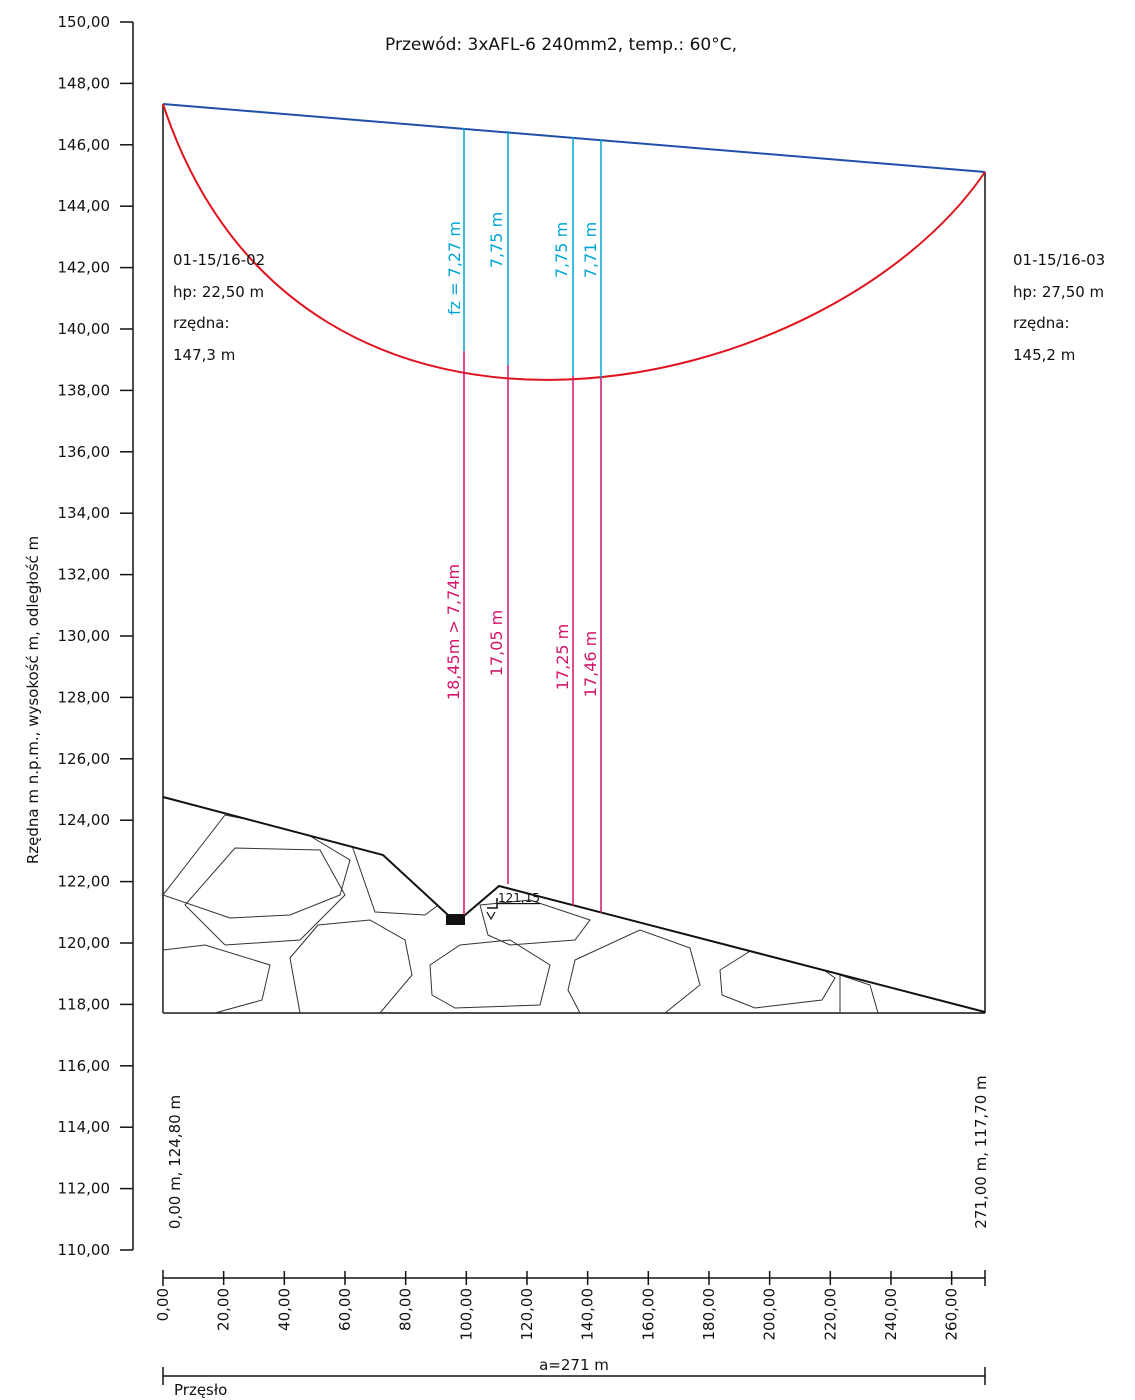 Image resolution: width=1135 pixels, height=1400 pixels. Describe the element at coordinates (561, 45) in the screenshot. I see `chart-title: Przewód: 3xAFL-6 240mm2, temp.: 60°C,` at that location.